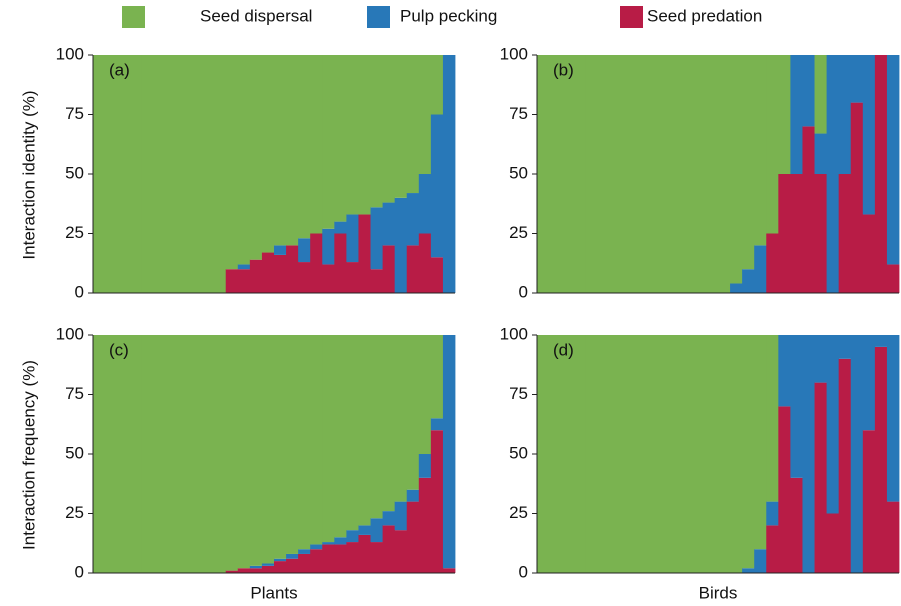 The width and height of the screenshot is (901, 606). I want to click on y-axis-label: Interaction identity (%), so click(28, 174).